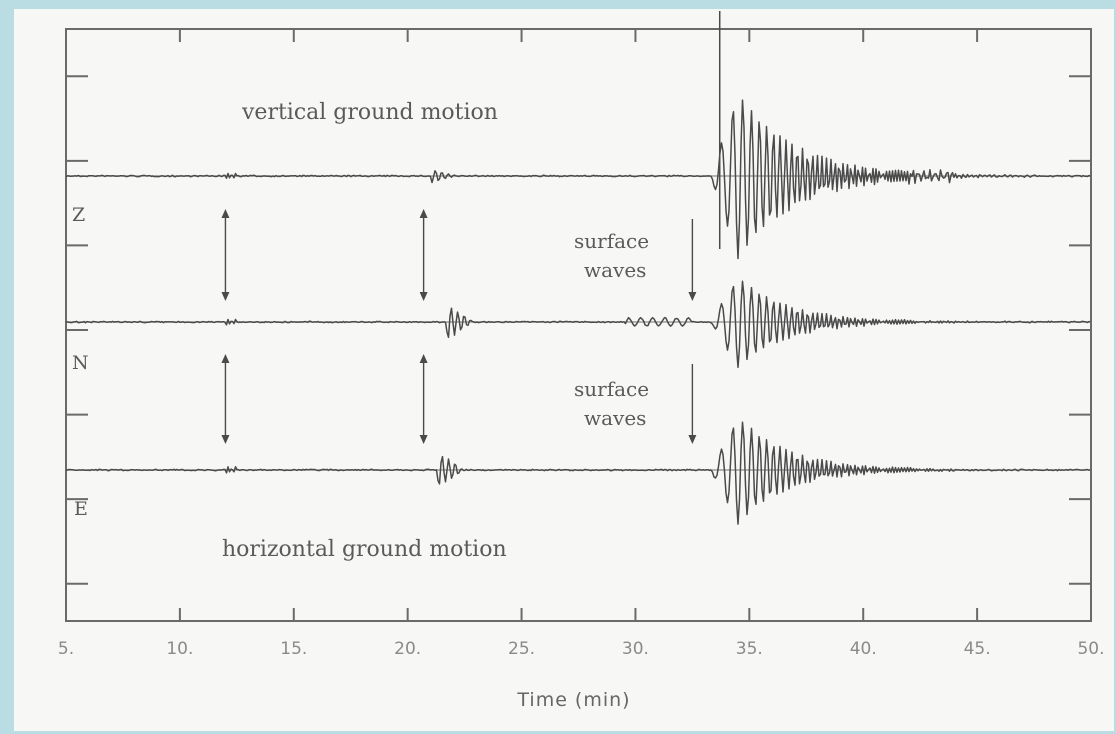 The image size is (1116, 734). I want to click on surface-waves-label-1a: surface, so click(611, 241).